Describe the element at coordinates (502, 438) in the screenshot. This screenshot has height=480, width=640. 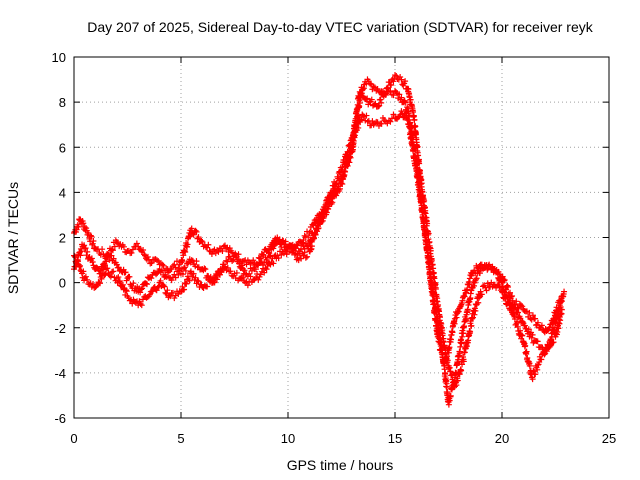
I see `x-tick-label: 20` at that location.